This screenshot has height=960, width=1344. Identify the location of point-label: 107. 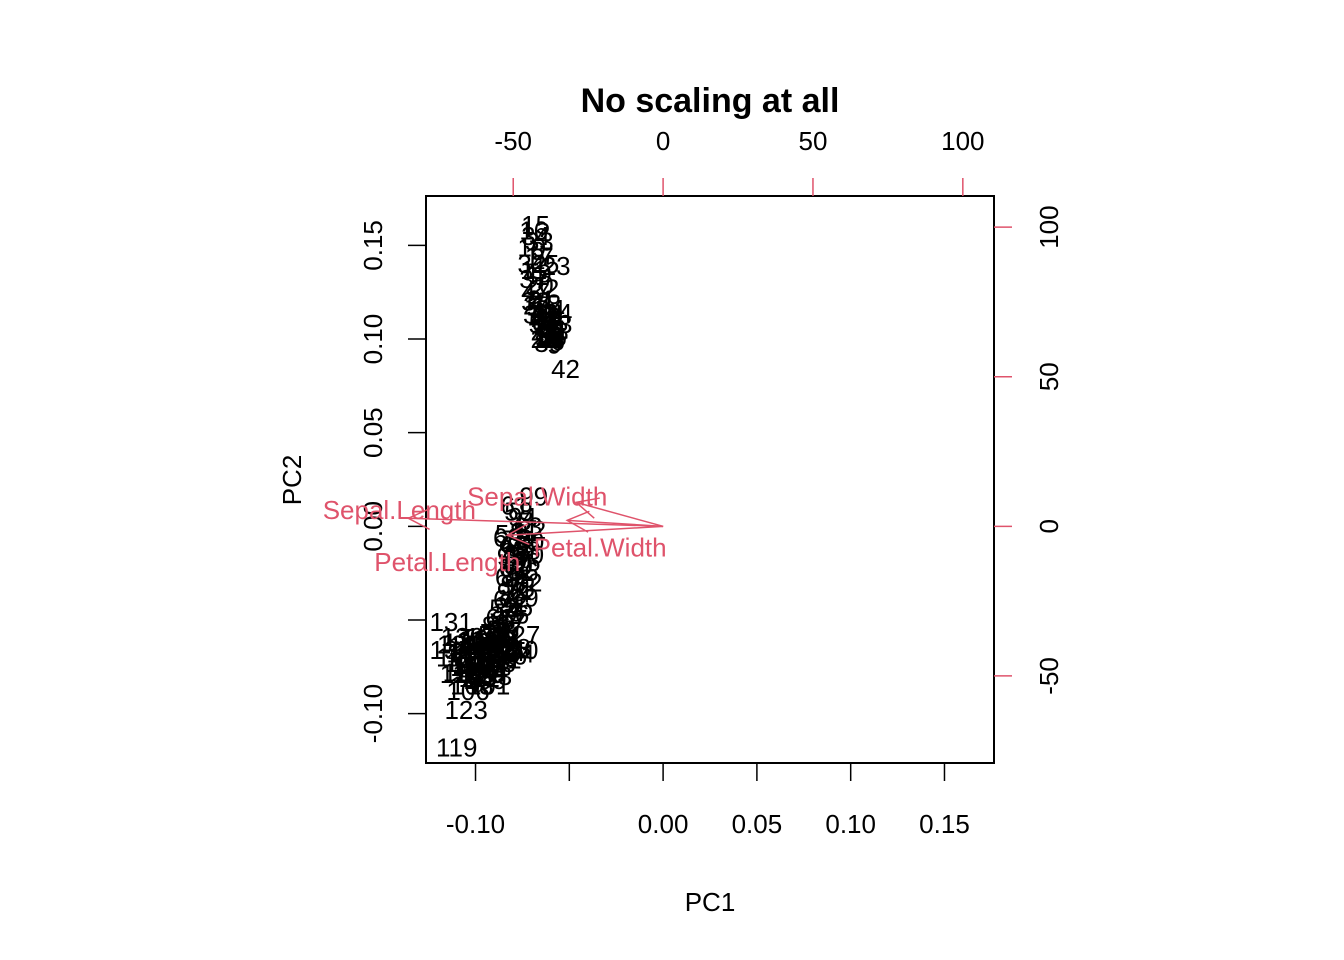
(482, 665).